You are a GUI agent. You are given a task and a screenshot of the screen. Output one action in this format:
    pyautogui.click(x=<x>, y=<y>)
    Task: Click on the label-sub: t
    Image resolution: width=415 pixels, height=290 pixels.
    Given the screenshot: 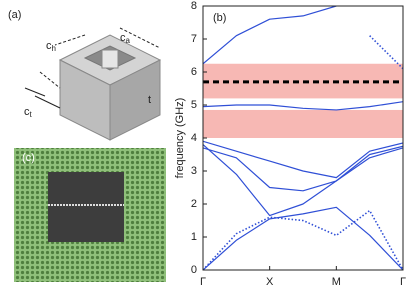 What is the action you would take?
    pyautogui.click(x=31, y=114)
    